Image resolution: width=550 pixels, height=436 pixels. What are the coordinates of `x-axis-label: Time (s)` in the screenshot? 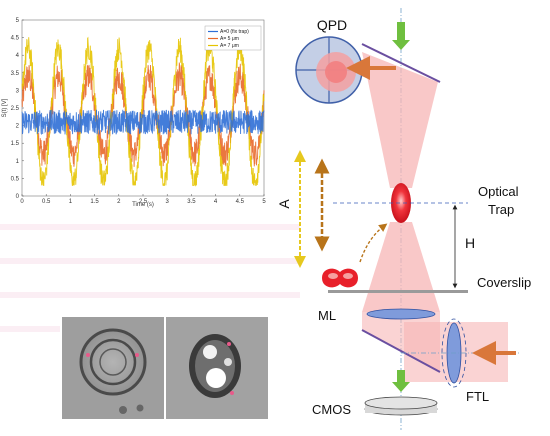 It's located at (143, 205).